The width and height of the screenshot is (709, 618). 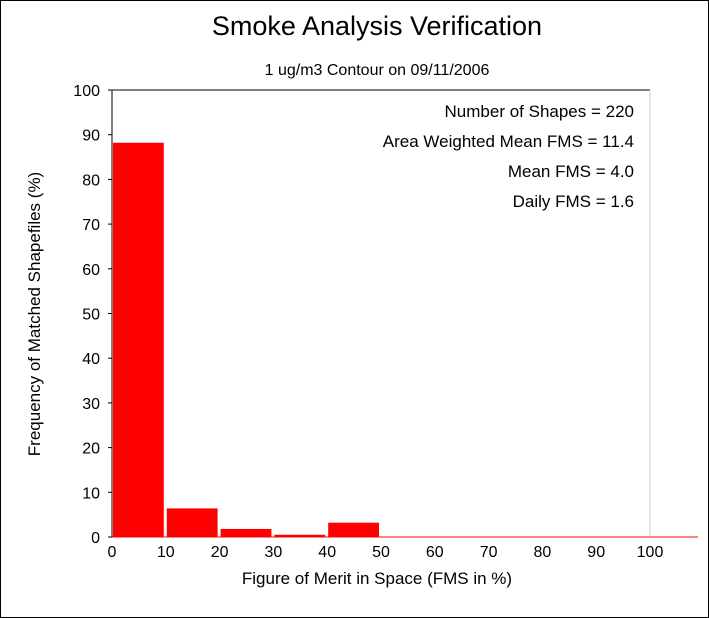 What do you see at coordinates (91, 493) in the screenshot?
I see `y-tick-label: 10` at bounding box center [91, 493].